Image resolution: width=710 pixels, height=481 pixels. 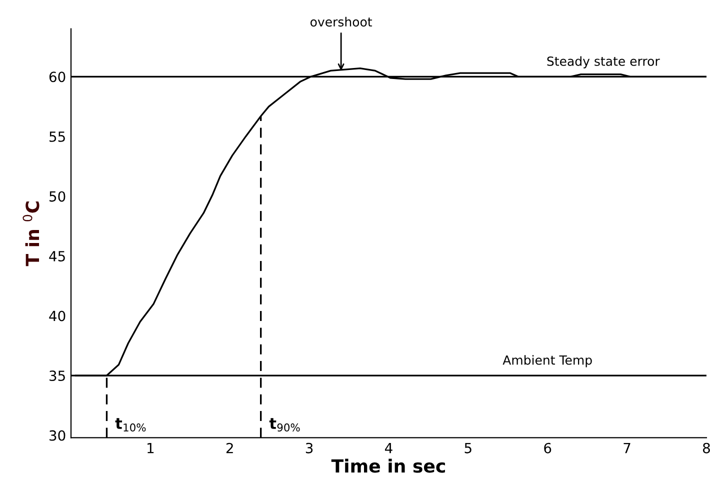 I want to click on x-tick-label: 4, so click(x=388, y=448).